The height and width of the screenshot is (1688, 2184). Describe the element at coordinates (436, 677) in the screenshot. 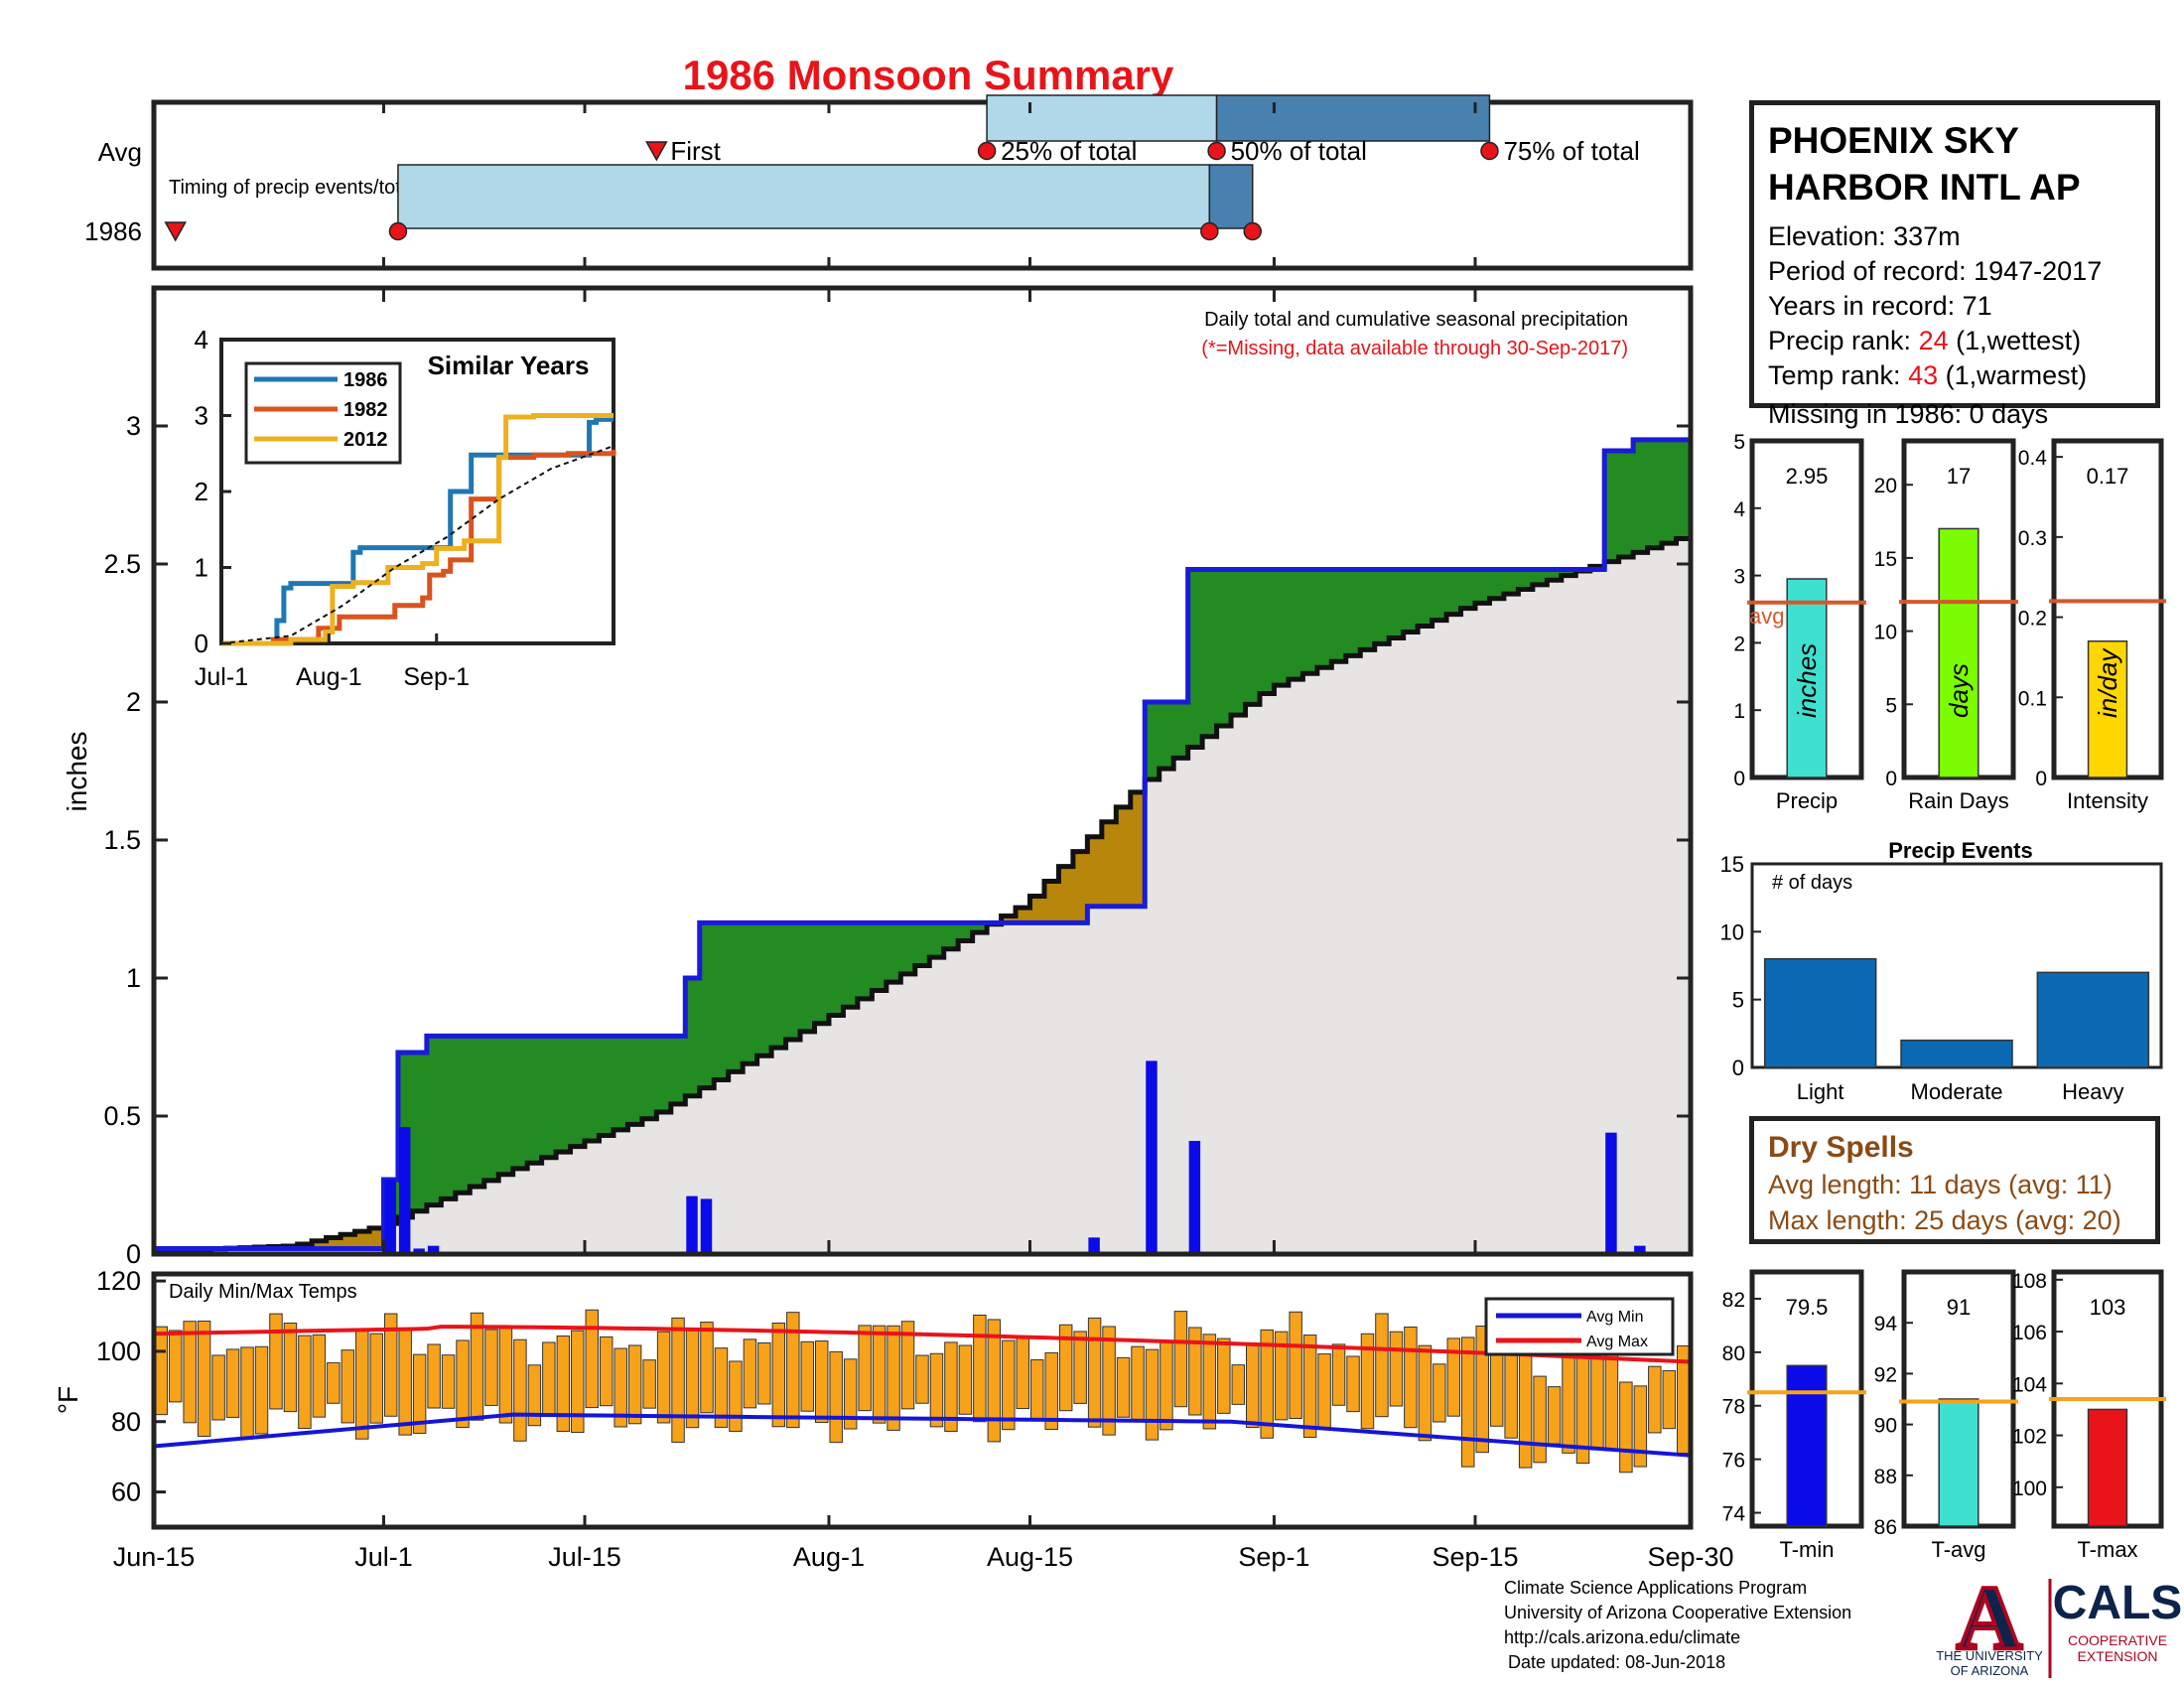

I see `inset-x-tick-label: Sep-1` at that location.